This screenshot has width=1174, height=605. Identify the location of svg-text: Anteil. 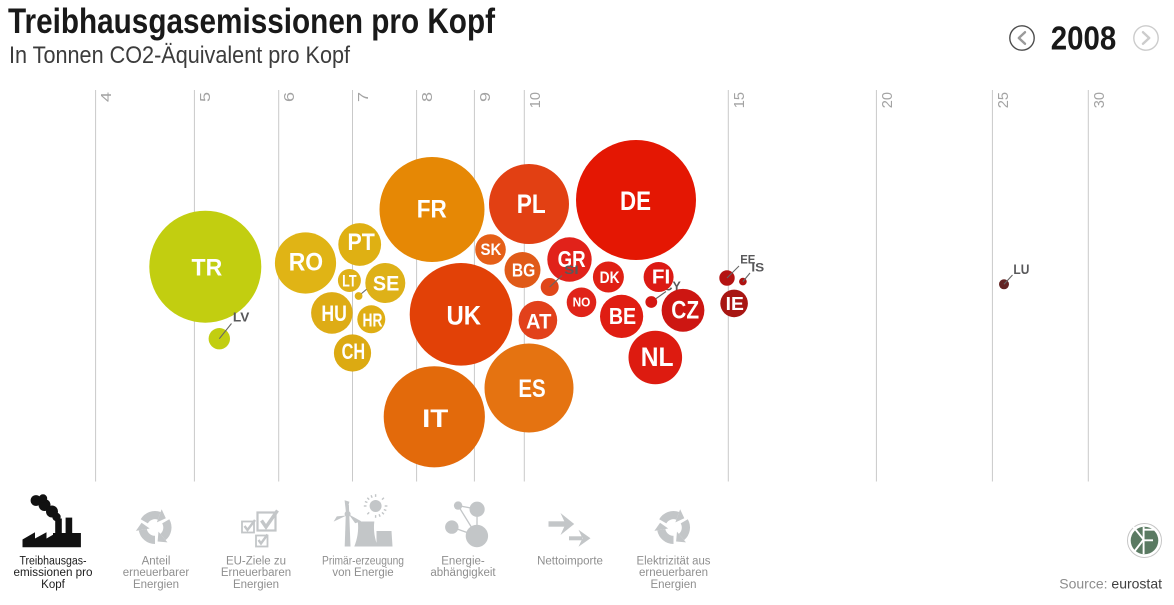
(156, 562).